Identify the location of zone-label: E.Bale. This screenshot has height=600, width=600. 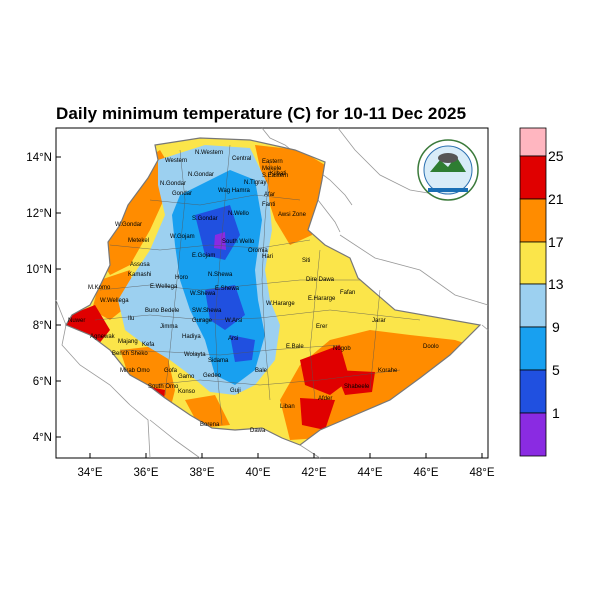
(295, 347).